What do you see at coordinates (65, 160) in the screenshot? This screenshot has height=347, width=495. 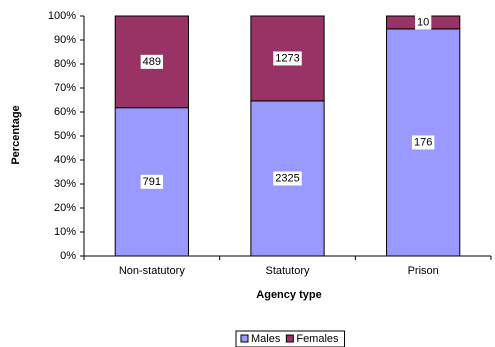 I see `y-tick-label: 40%` at bounding box center [65, 160].